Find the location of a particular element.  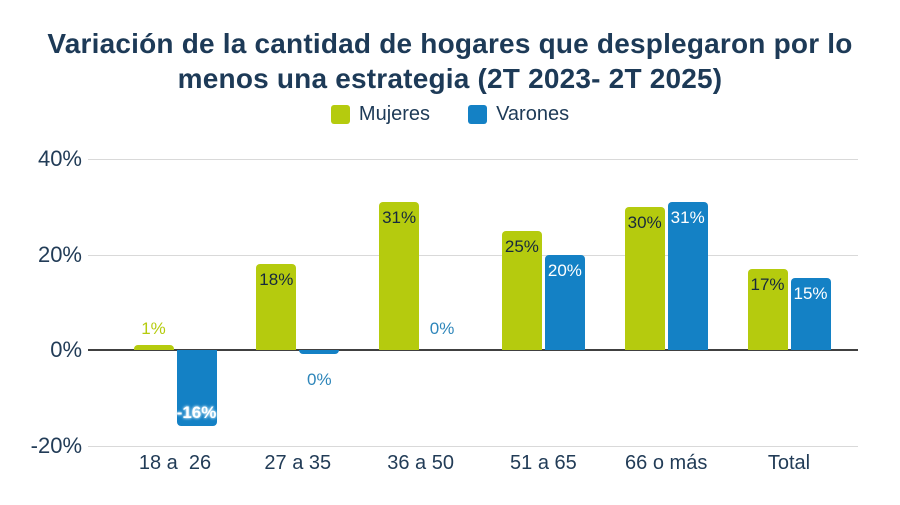

y-tick-label--20: -20% is located at coordinates (56, 445).